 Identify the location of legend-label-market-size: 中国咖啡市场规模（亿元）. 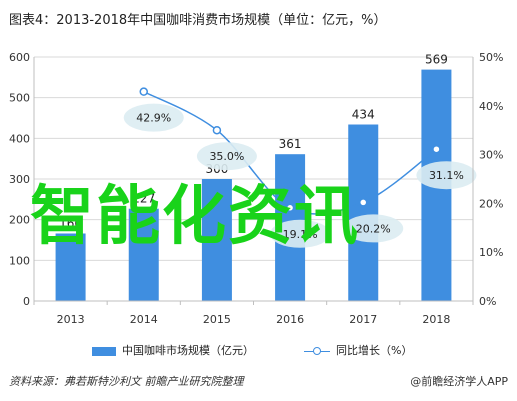
(188, 350).